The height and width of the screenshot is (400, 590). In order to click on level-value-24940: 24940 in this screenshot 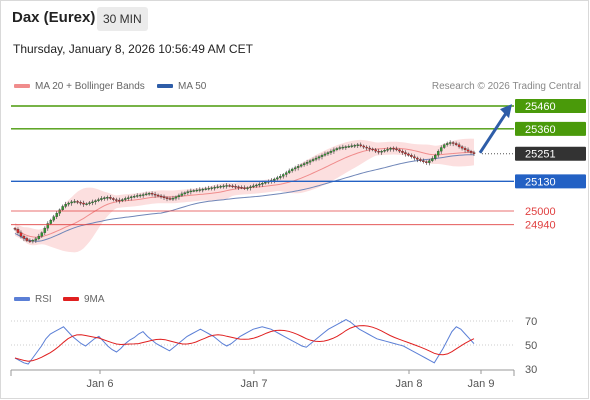, I will do `click(540, 226)`.